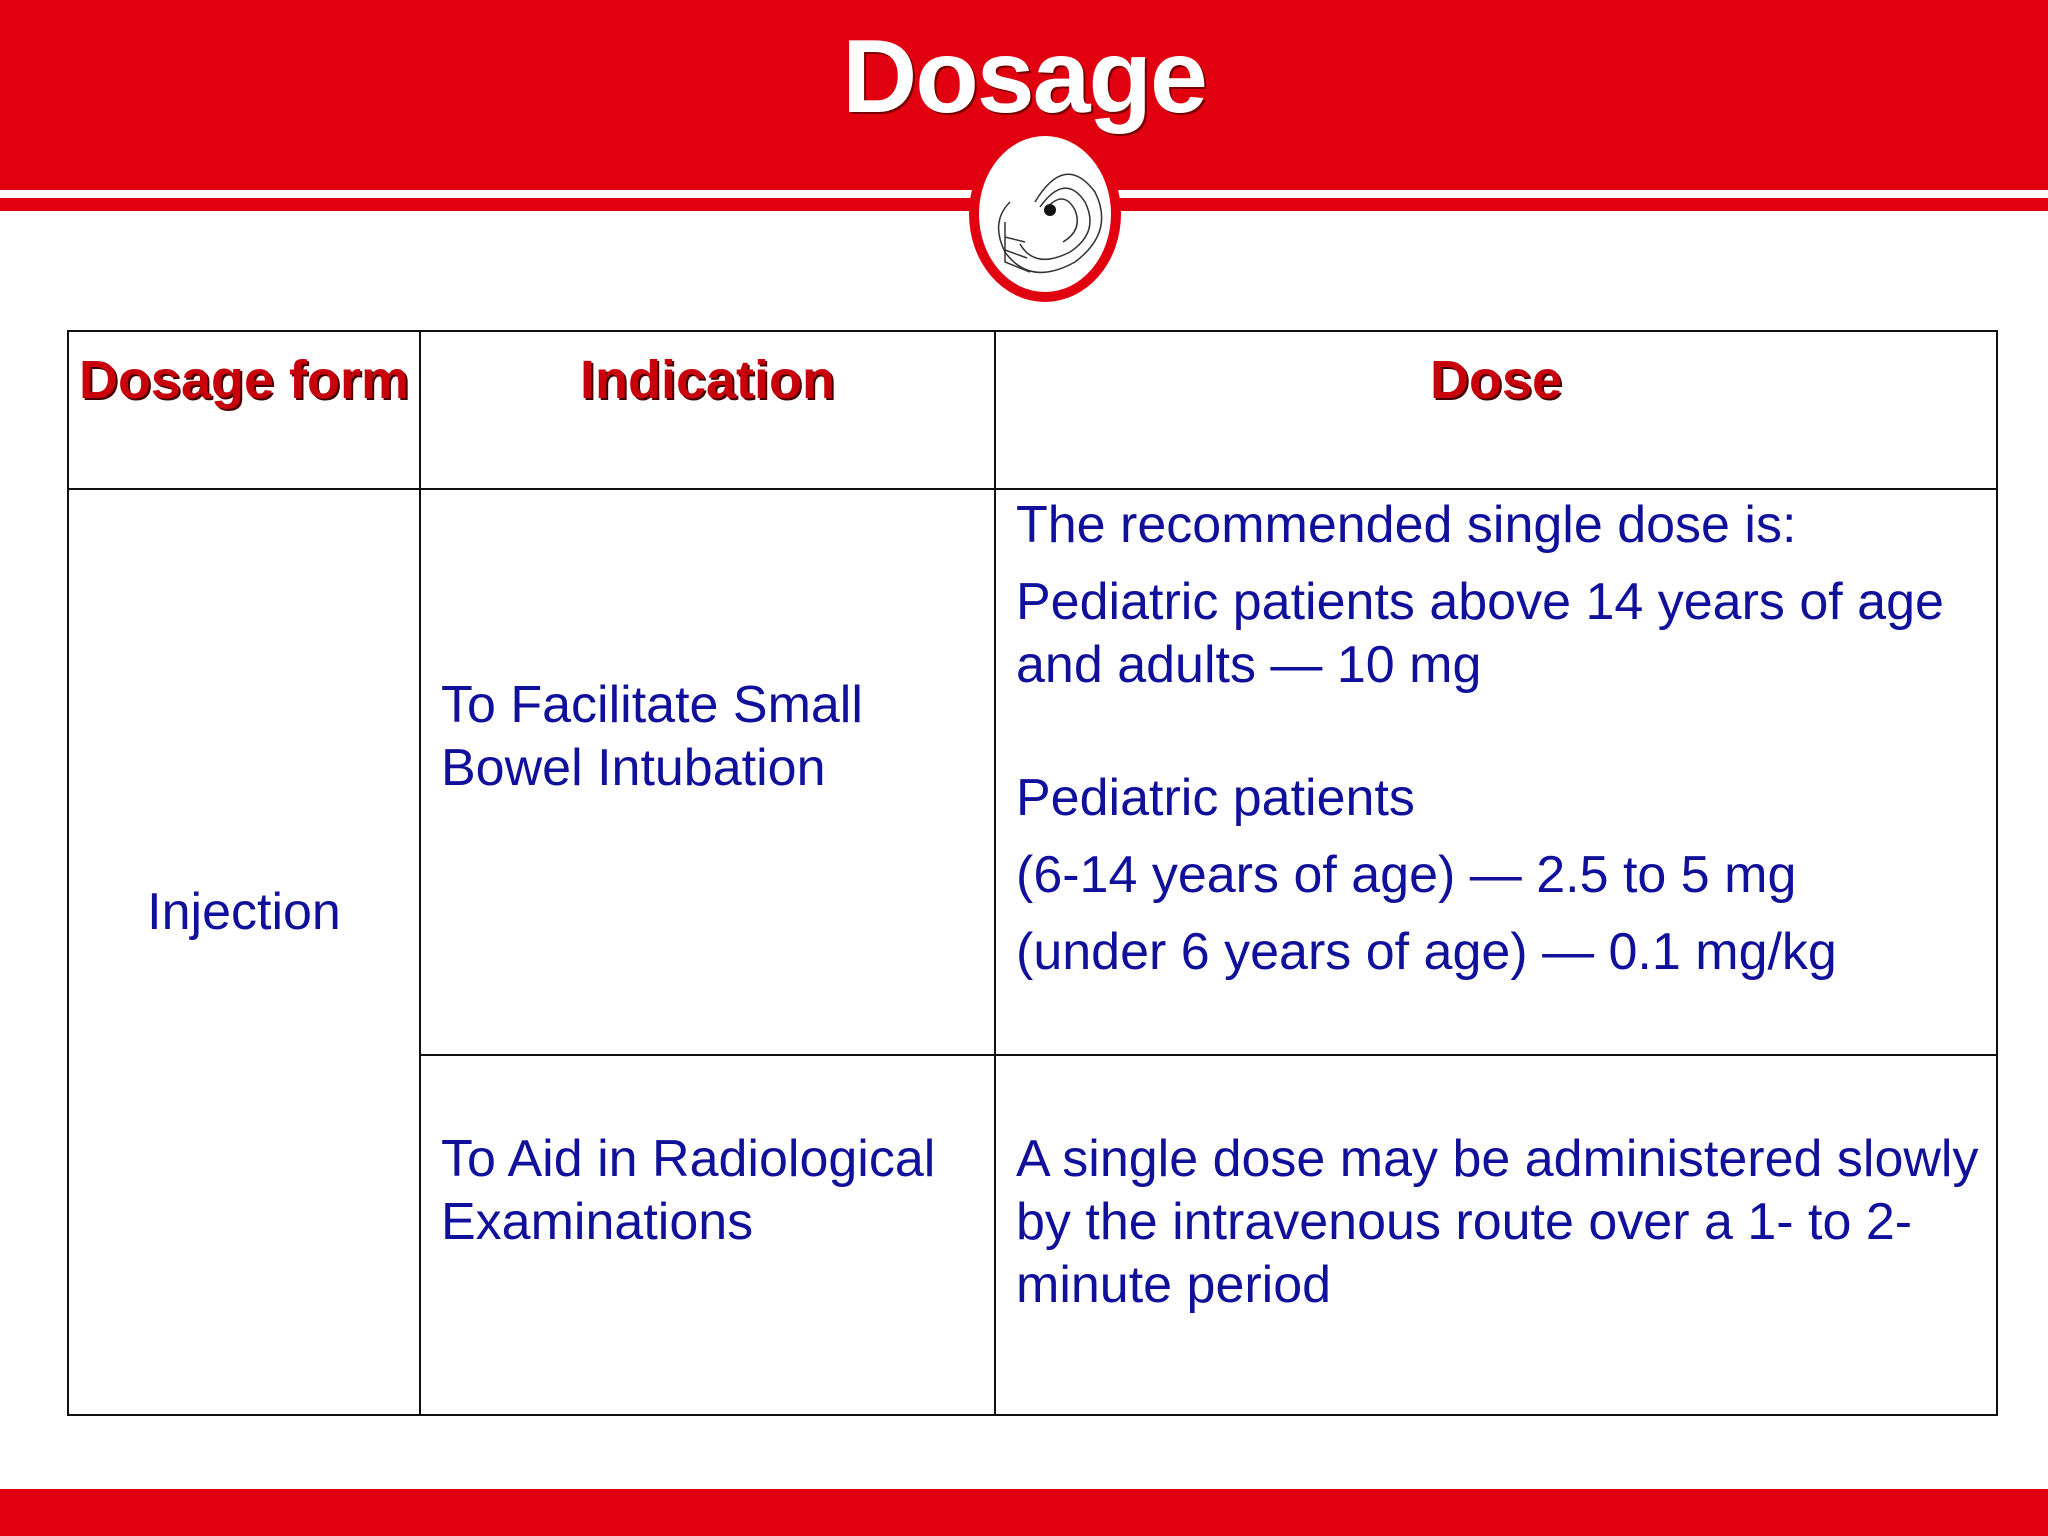 Image resolution: width=2048 pixels, height=1536 pixels. Describe the element at coordinates (1025, 77) in the screenshot. I see `title: Dosage` at that location.